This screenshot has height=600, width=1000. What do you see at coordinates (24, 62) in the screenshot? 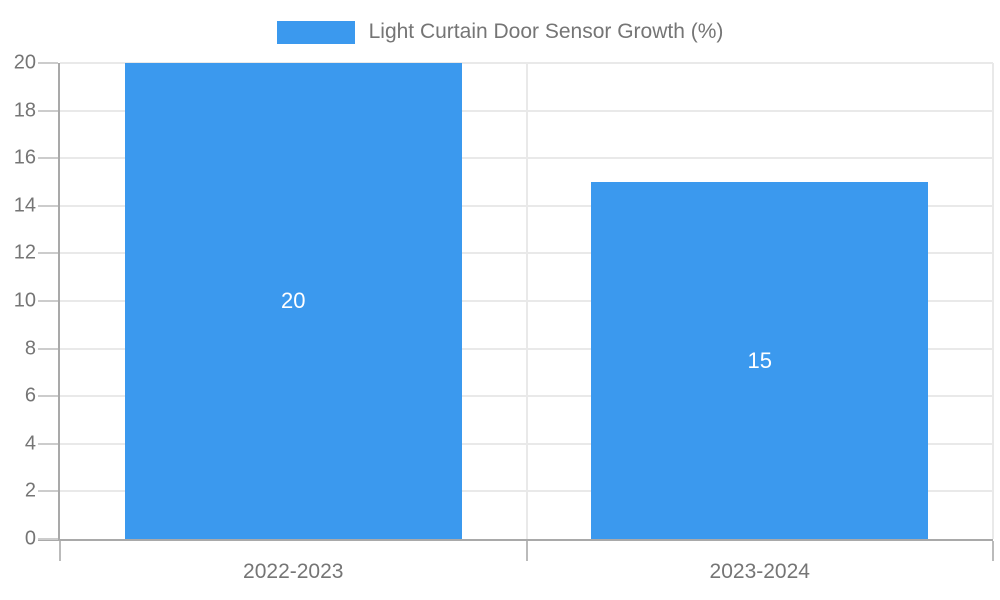
I see `y-axis-tick-label: 20` at bounding box center [24, 62].